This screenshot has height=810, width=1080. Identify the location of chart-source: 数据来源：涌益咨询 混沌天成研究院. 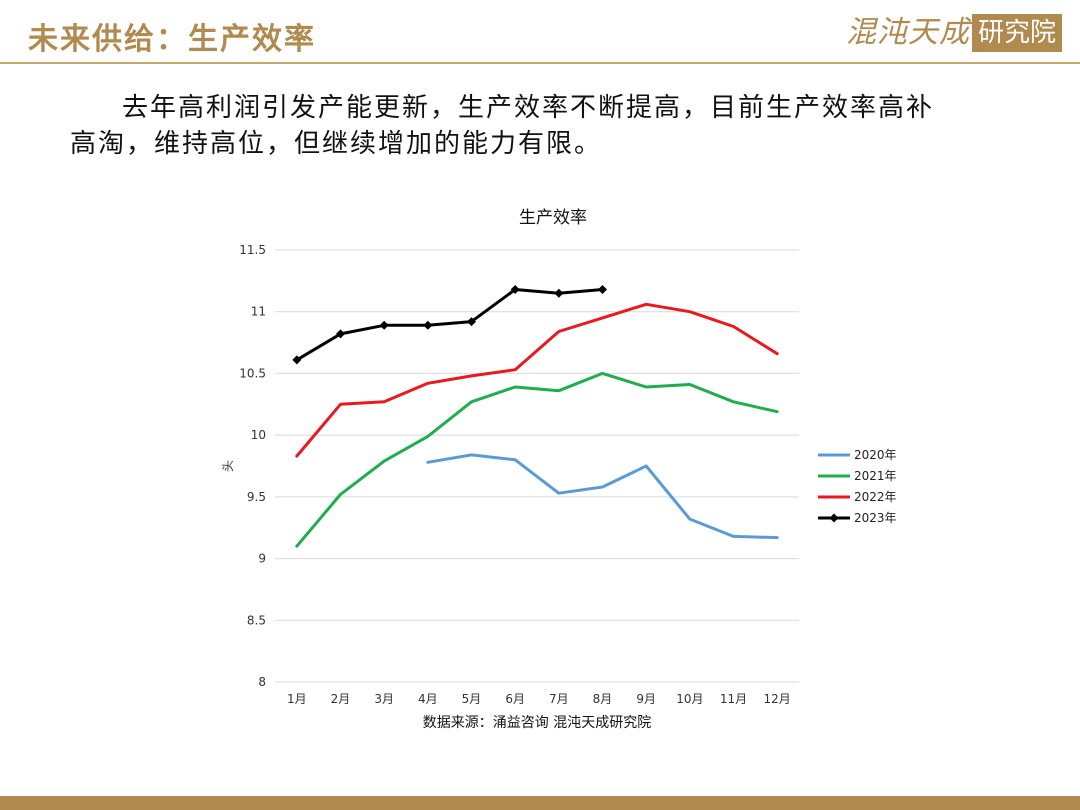
(537, 723).